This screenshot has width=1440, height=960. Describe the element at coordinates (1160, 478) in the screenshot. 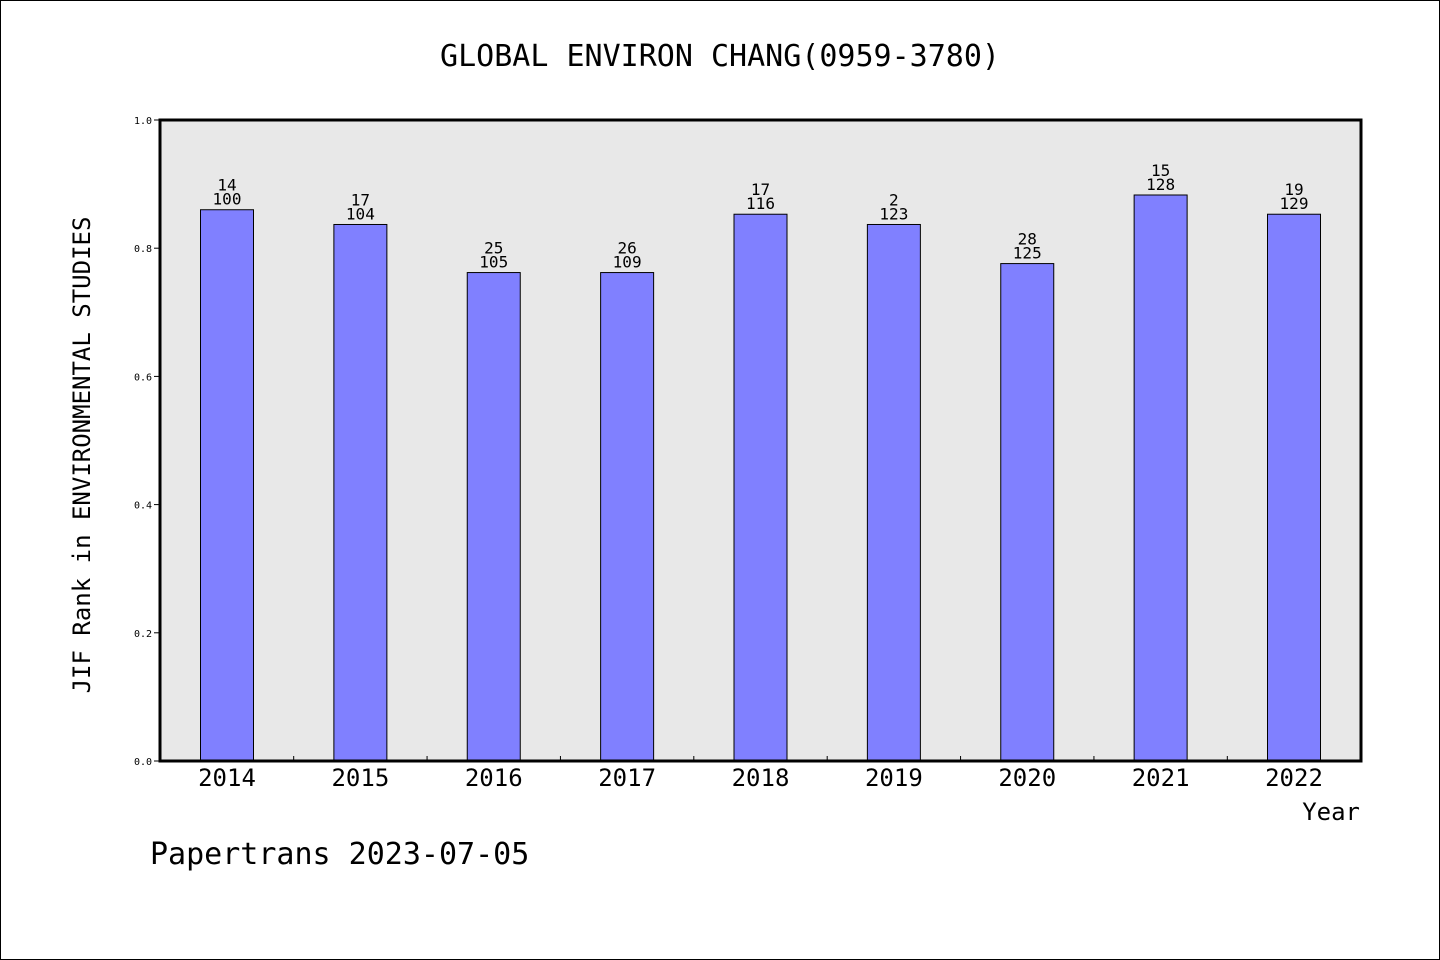

I see `bar-2021` at that location.